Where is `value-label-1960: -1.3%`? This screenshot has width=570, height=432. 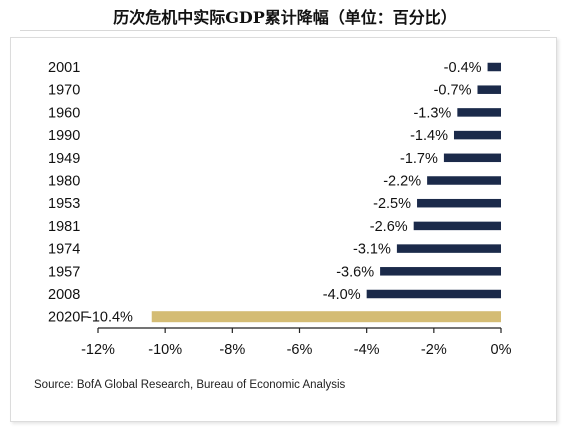 value-label-1960: -1.3% is located at coordinates (432, 113).